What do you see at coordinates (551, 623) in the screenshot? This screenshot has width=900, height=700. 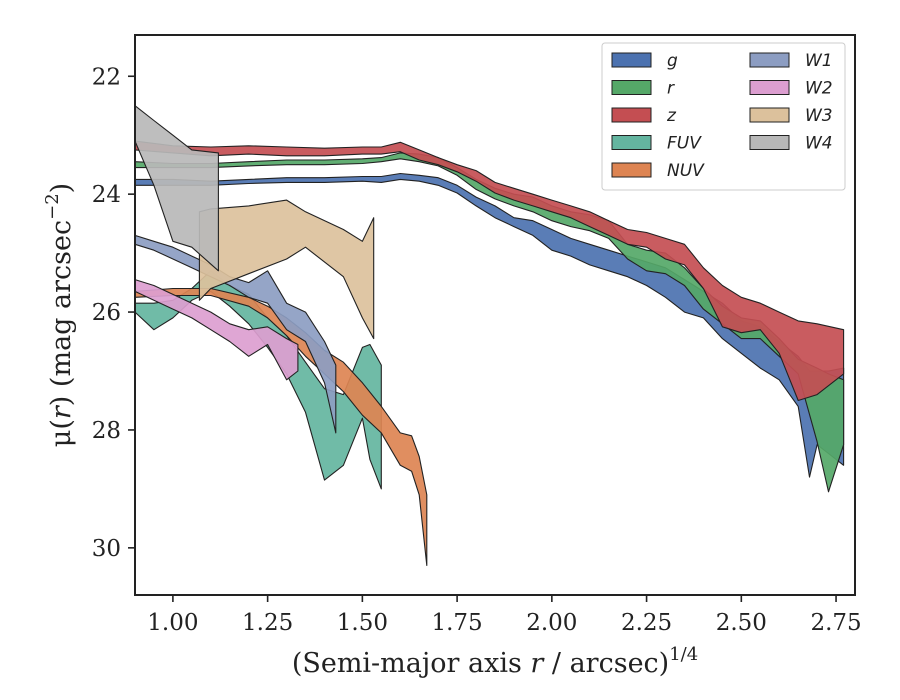 I see `x-tick-label: 2.00` at bounding box center [551, 623].